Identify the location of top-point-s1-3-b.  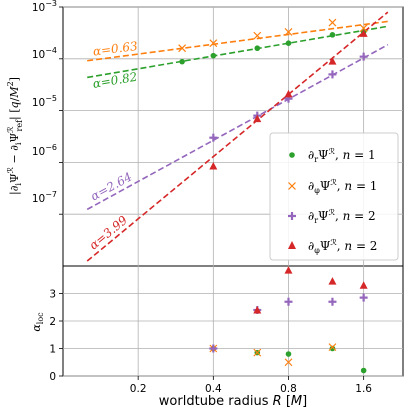
(288, 32).